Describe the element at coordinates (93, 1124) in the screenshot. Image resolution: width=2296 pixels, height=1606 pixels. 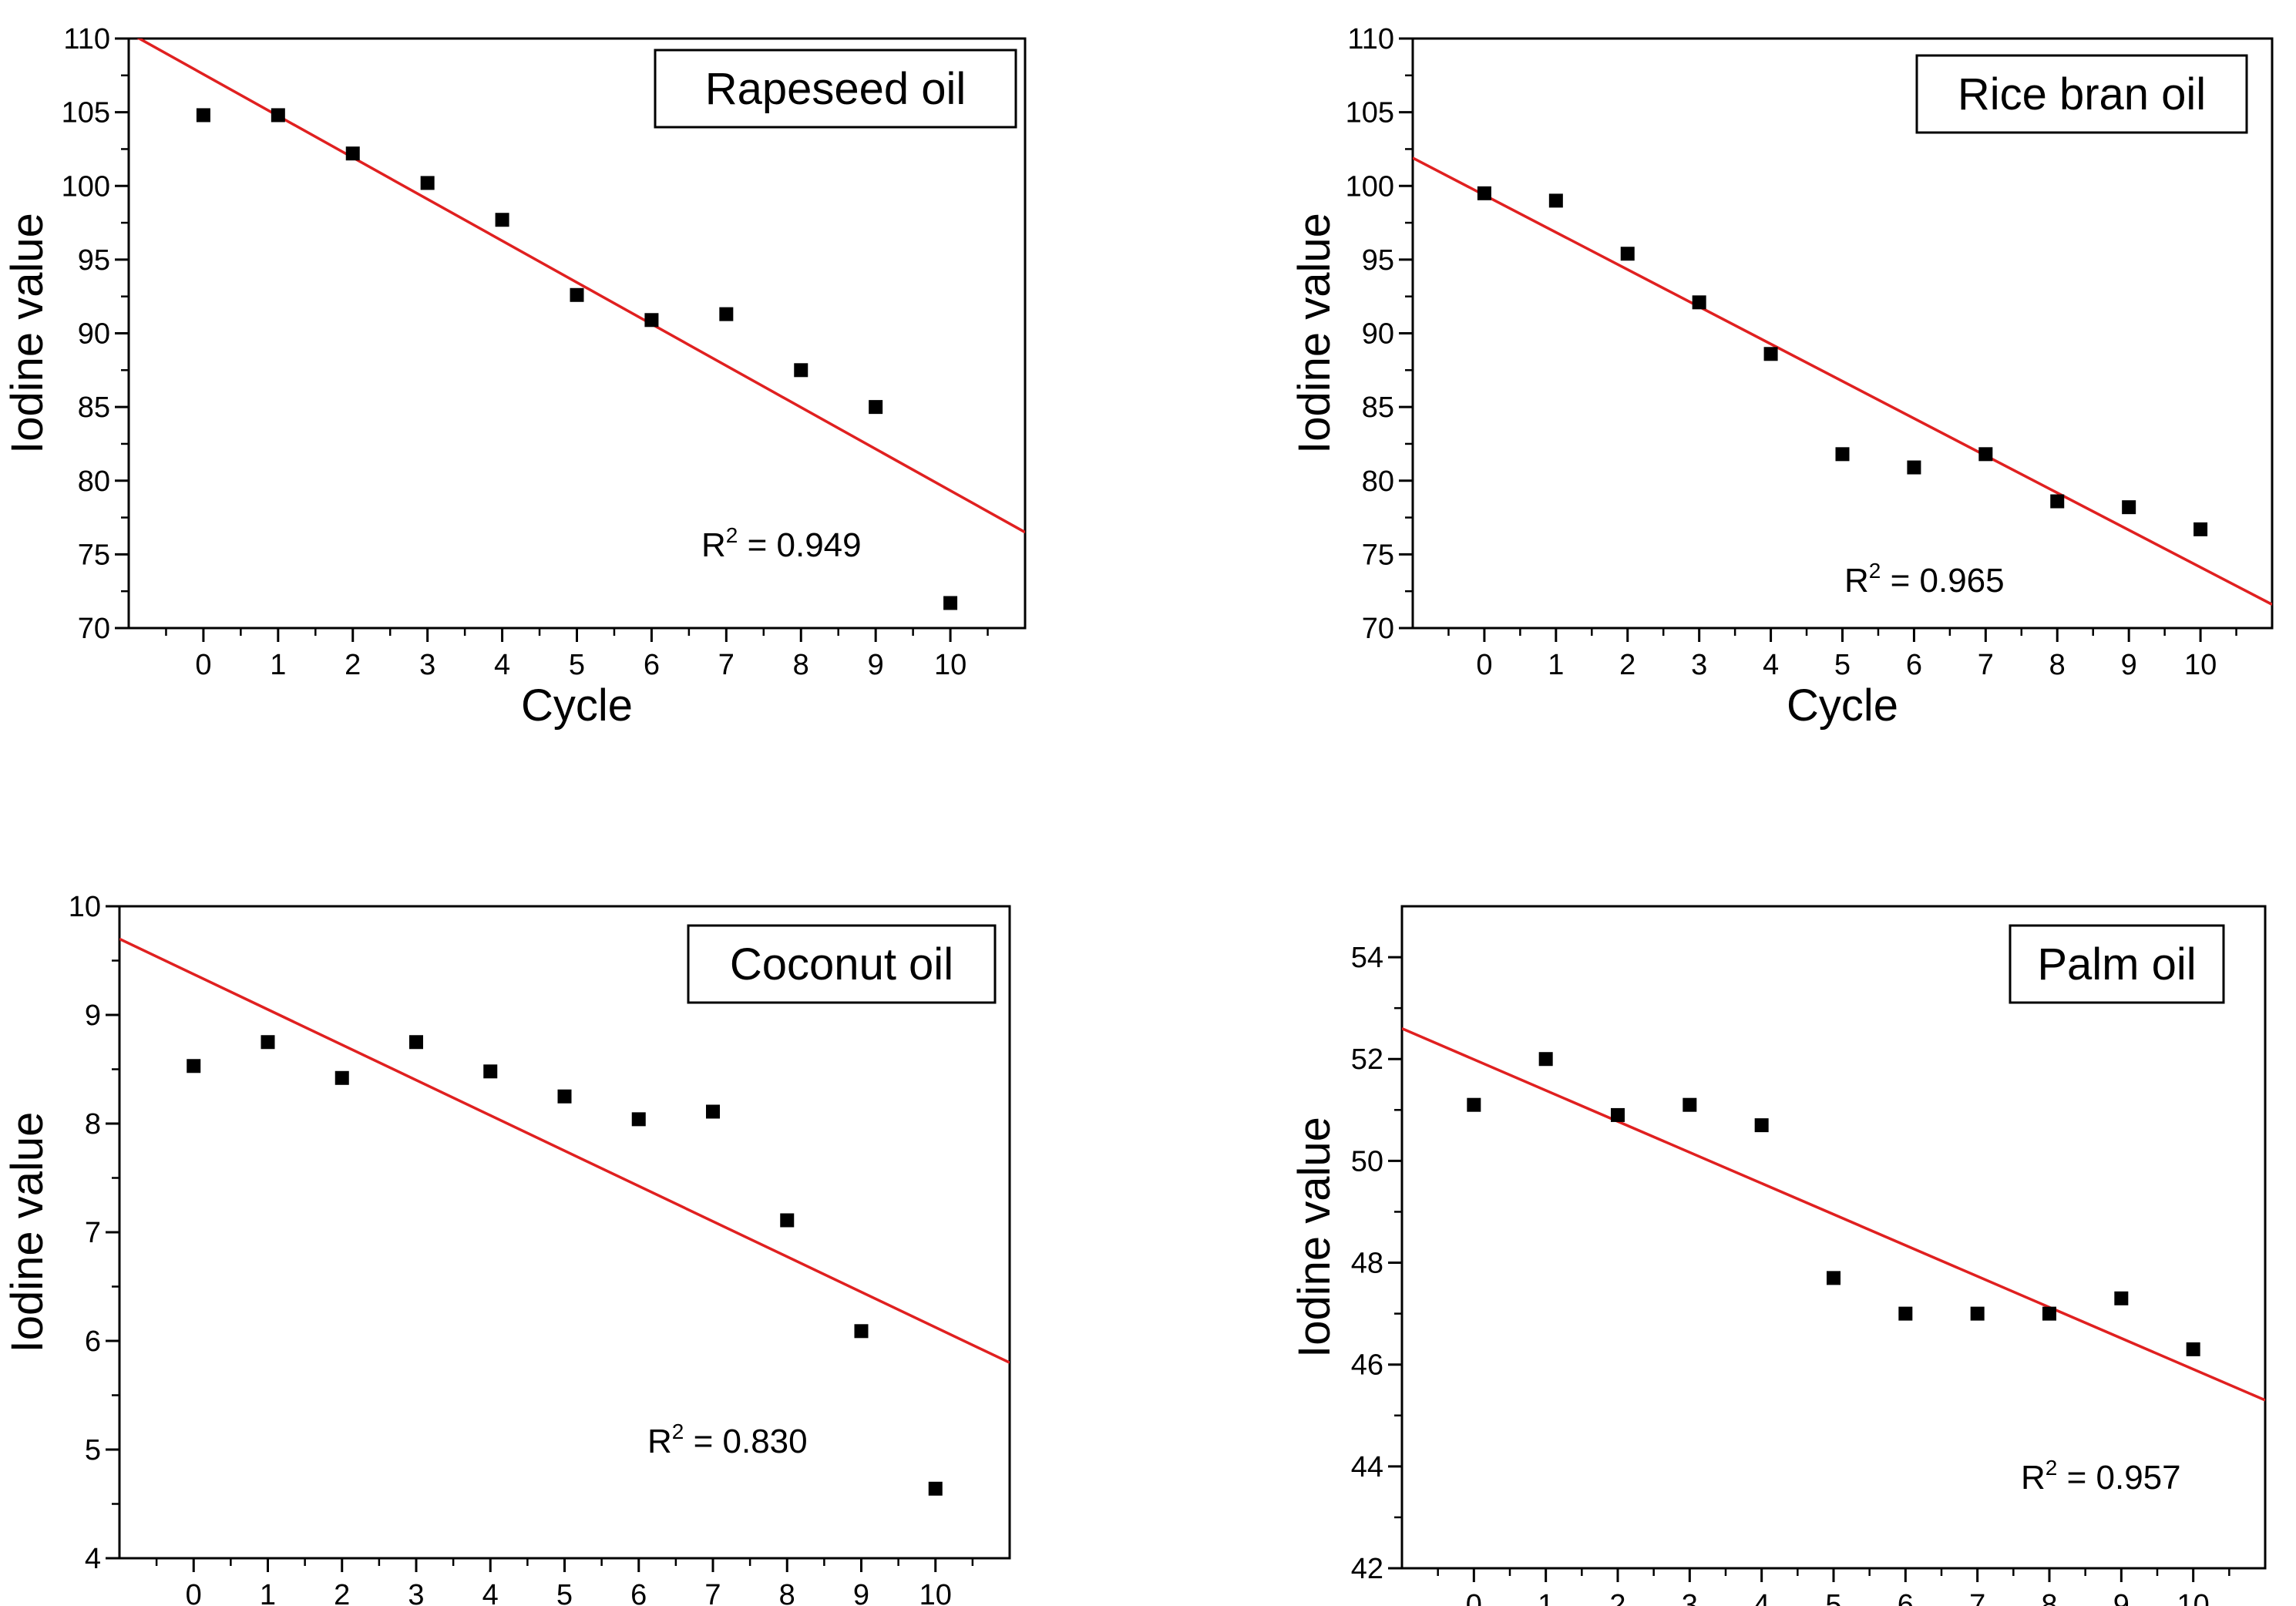
I see `y-tick-label: 8` at that location.